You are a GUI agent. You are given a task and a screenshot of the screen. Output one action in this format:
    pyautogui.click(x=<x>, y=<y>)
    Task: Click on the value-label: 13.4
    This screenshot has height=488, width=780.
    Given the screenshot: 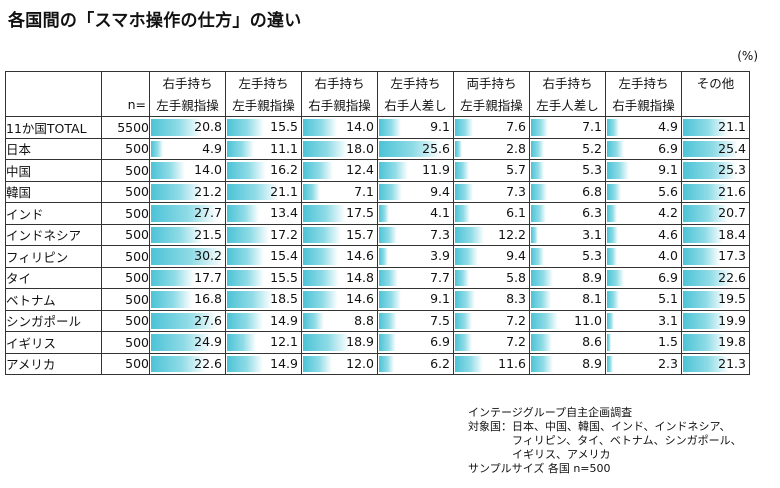 What is the action you would take?
    pyautogui.click(x=284, y=213)
    